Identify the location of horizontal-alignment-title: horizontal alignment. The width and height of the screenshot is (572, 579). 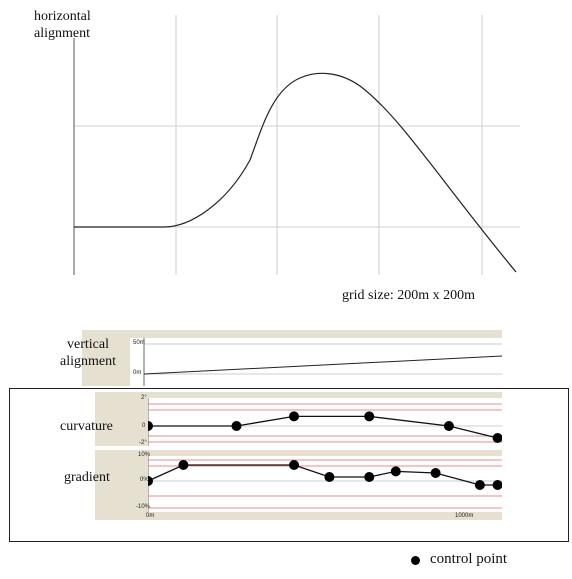
(62, 25).